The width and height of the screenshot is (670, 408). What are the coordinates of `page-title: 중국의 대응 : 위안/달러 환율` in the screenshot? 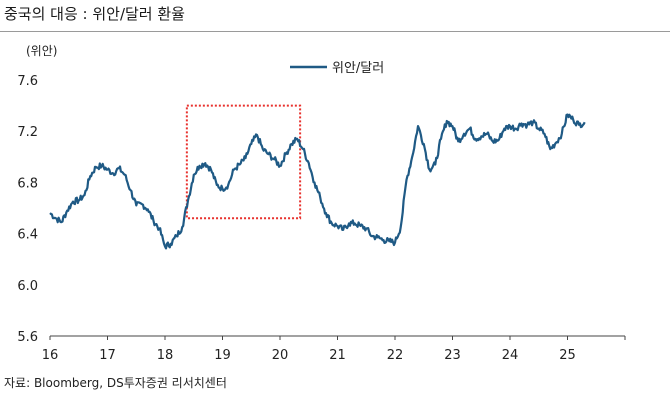 It's located at (94, 14).